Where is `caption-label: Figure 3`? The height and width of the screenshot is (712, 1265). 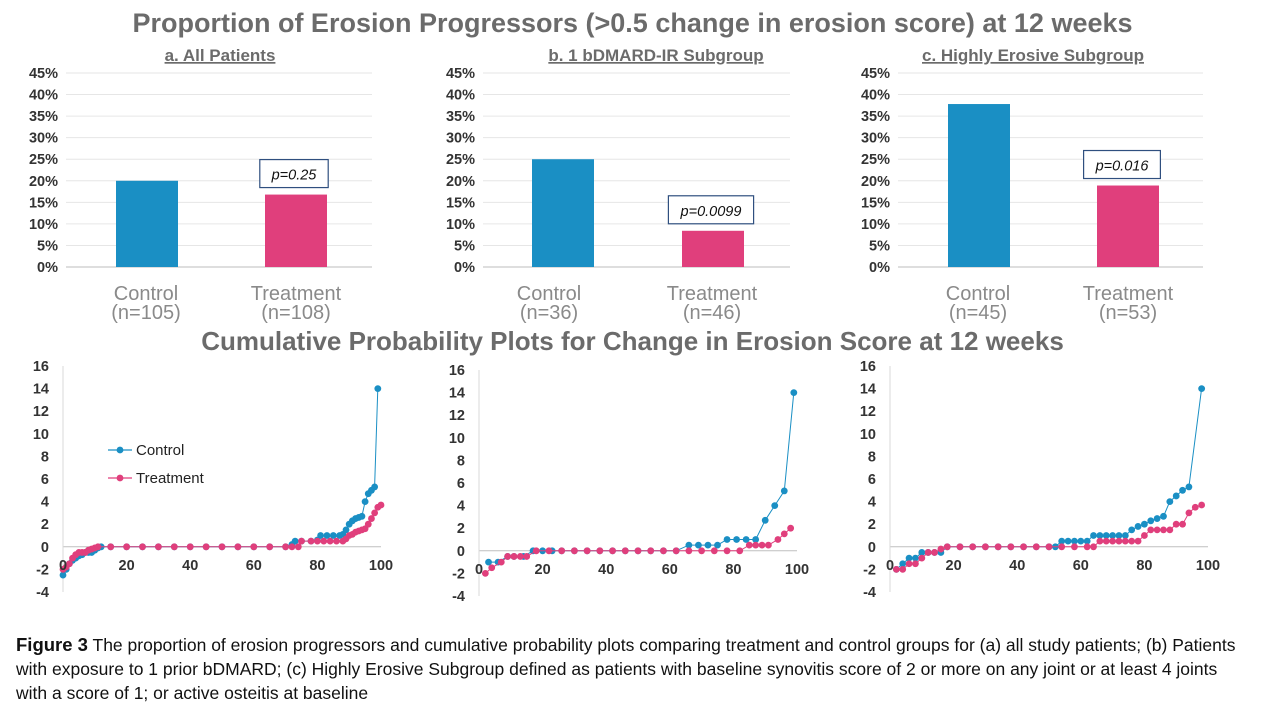 caption-label: Figure 3 is located at coordinates (52, 644).